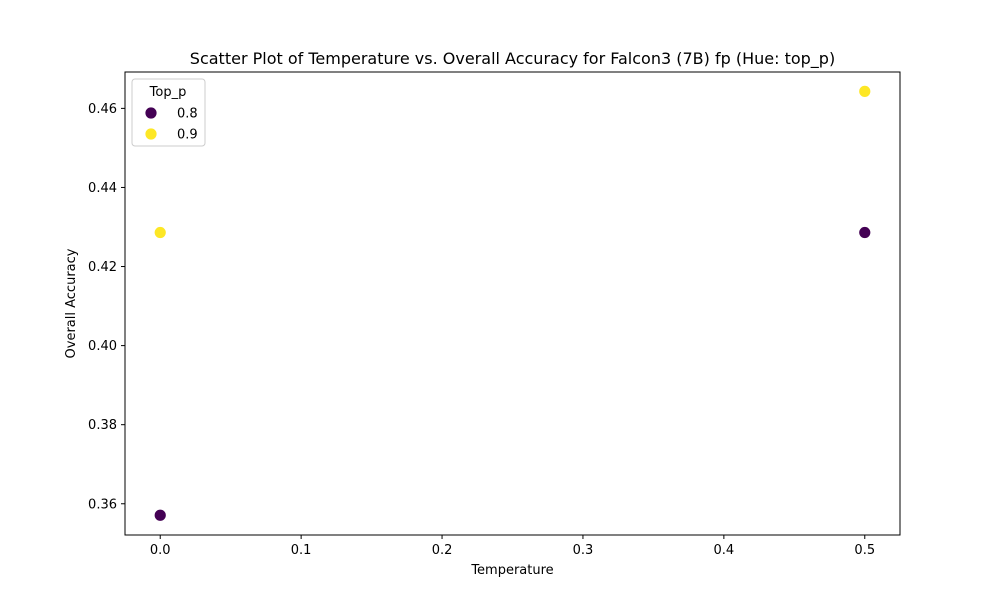 This screenshot has width=1000, height=600. What do you see at coordinates (102, 504) in the screenshot?
I see `y-tick-label: 0.36` at bounding box center [102, 504].